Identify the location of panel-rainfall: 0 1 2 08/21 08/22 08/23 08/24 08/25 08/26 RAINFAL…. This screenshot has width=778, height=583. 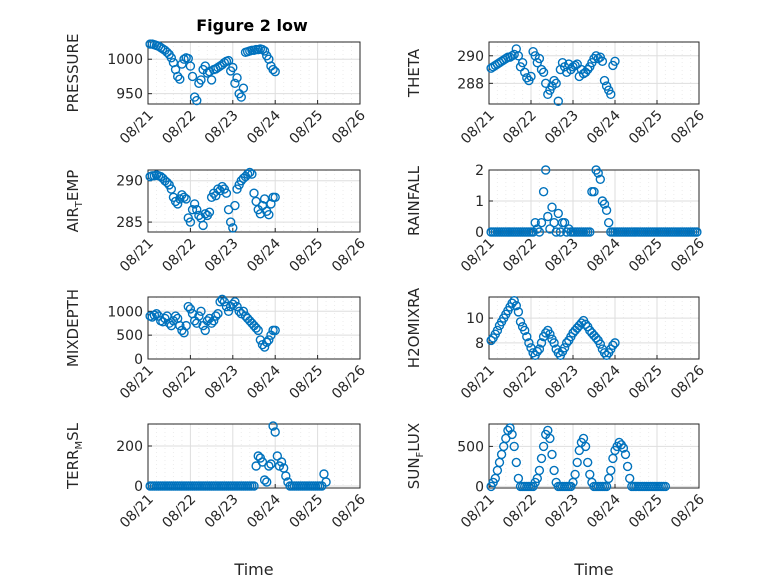
(556, 219).